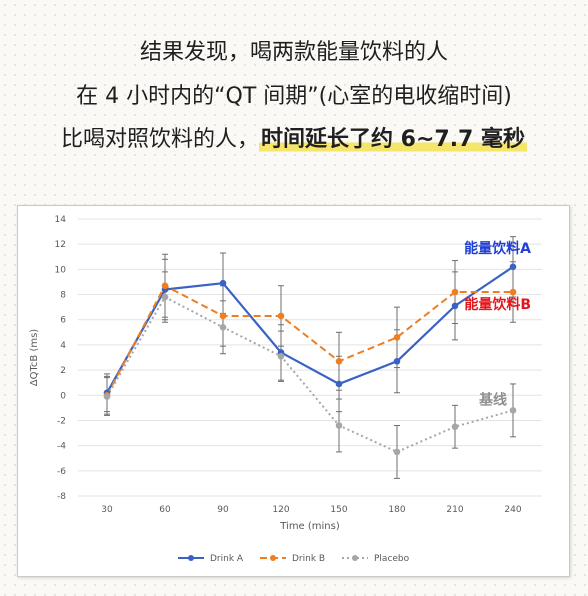 Image resolution: width=588 pixels, height=596 pixels. I want to click on headline-line-3: 比喝对照饮料的人，时间延长了约 6~7.7 毫秒, so click(294, 139).